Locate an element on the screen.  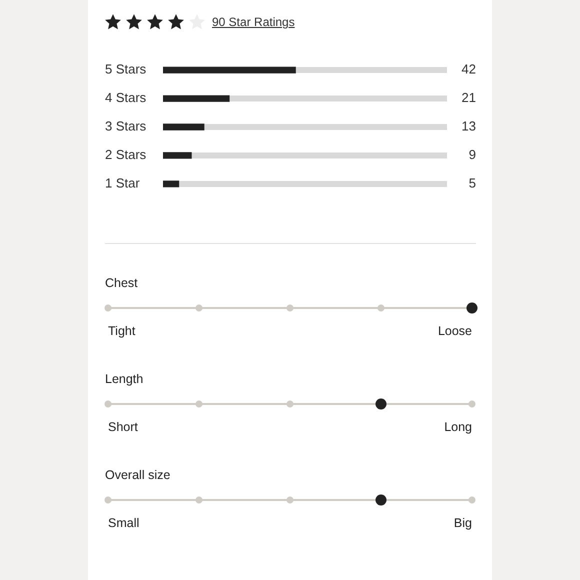
category-label: Short is located at coordinates (123, 427).